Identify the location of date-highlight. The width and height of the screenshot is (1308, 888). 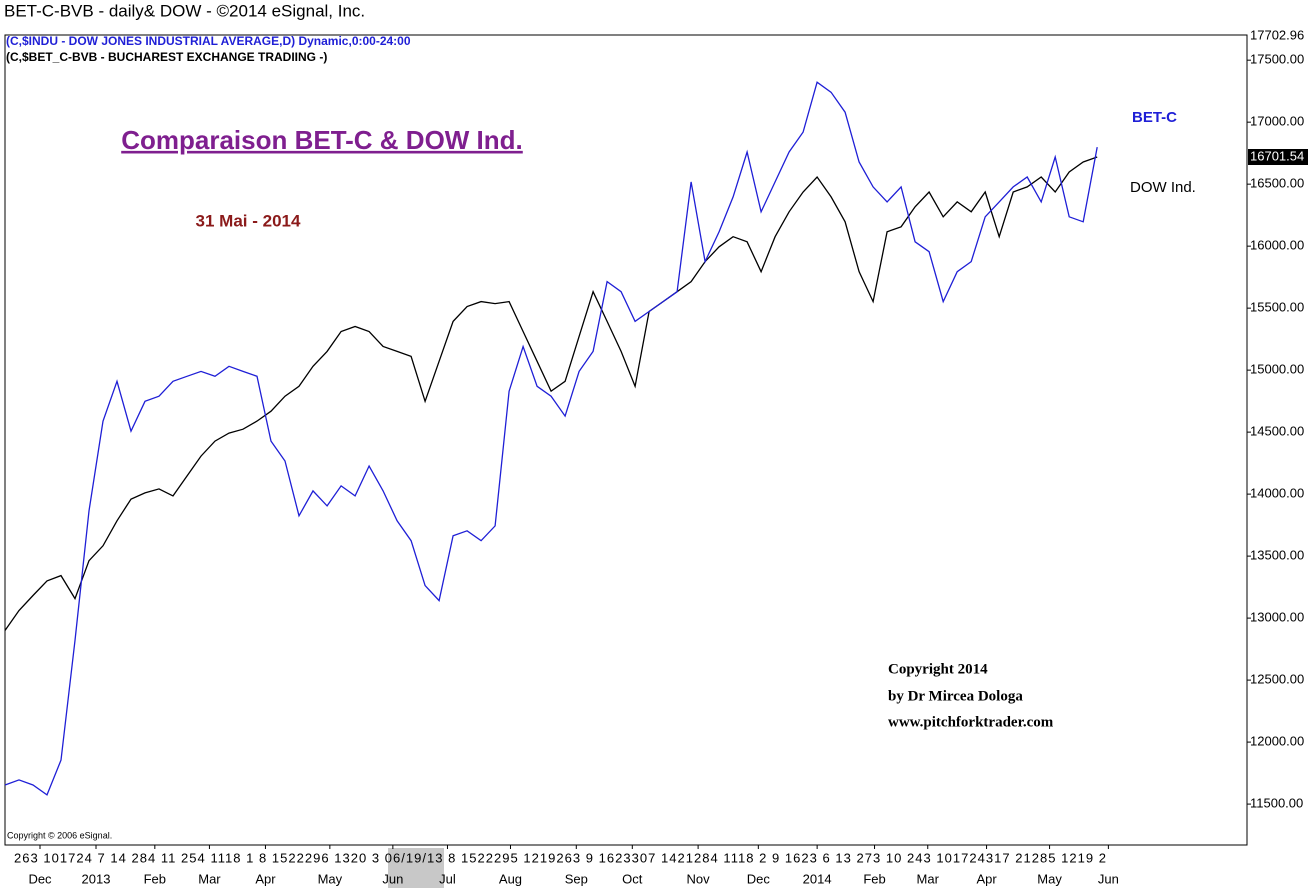
(416, 868).